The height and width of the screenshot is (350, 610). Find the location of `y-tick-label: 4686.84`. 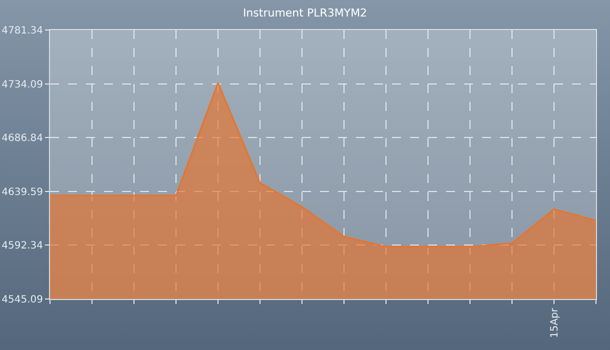

y-tick-label: 4686.84 is located at coordinates (22, 138).